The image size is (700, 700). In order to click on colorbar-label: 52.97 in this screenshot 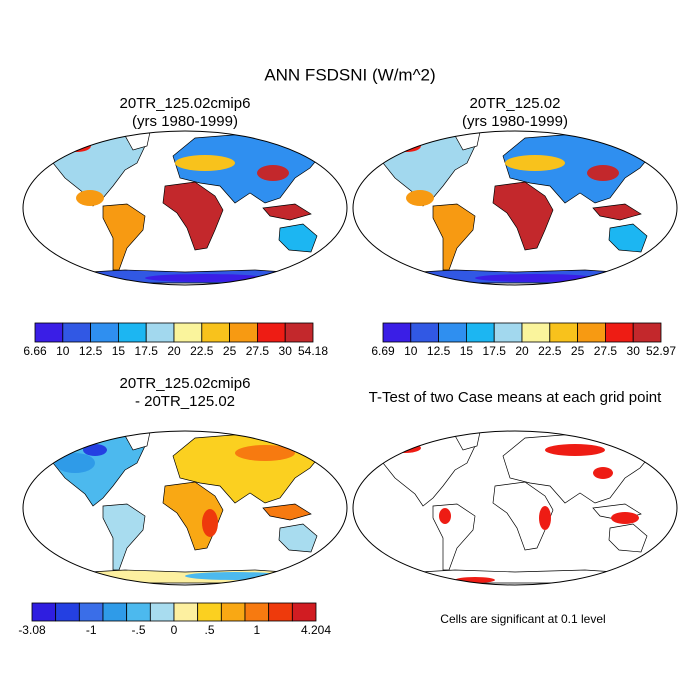, I will do `click(661, 351)`.